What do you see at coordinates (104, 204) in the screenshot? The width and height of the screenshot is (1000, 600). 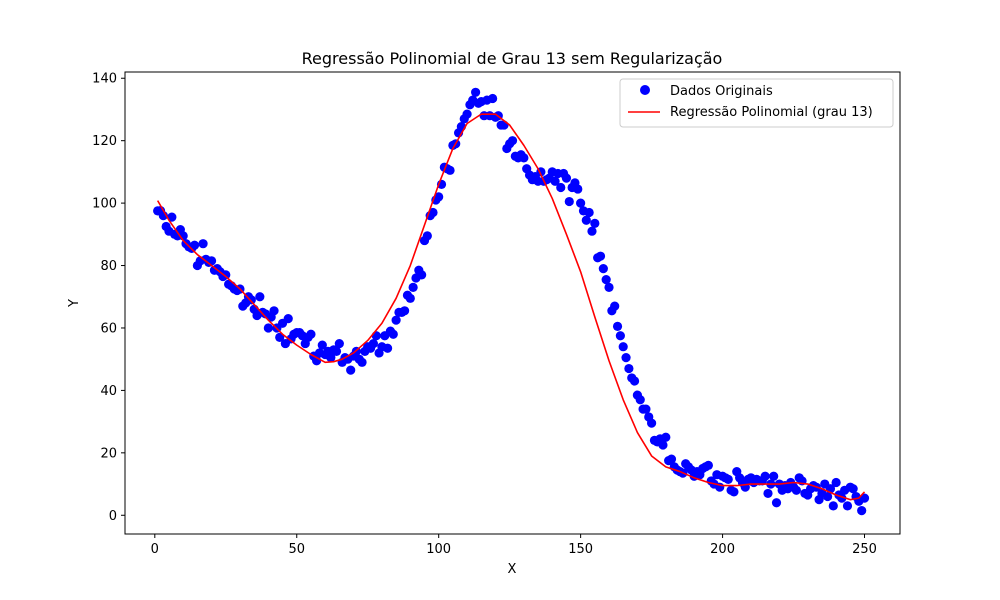 I see `y-tick-label: 100` at bounding box center [104, 204].